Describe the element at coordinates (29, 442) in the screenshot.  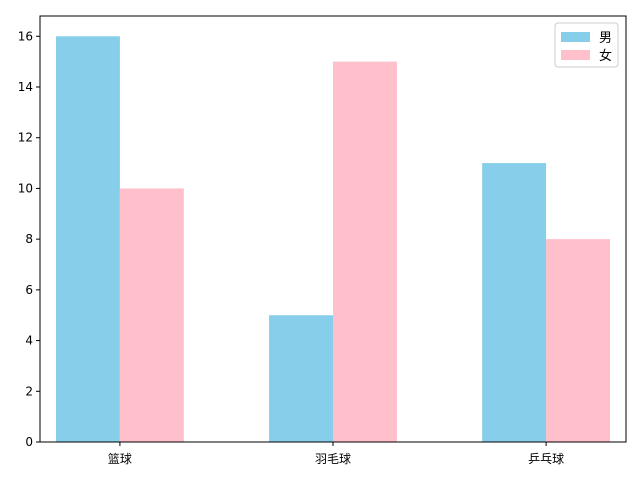
I see `y-tick-label: 0` at that location.